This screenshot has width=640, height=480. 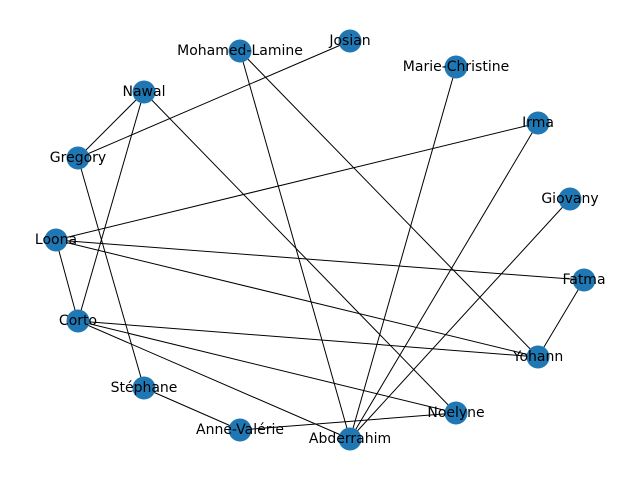 I want to click on node-label: Marie-Christine, so click(x=456, y=67).